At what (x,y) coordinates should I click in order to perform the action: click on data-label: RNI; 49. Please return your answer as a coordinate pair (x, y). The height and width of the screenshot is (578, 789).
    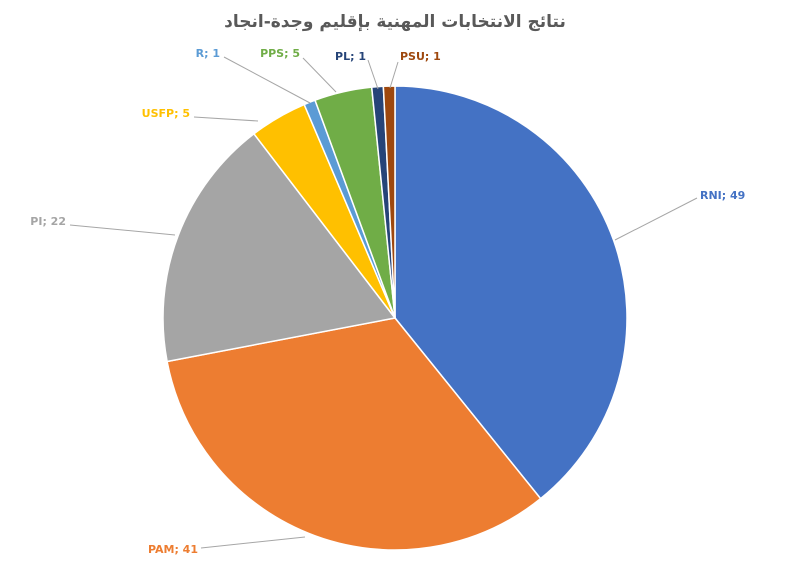
    Looking at the image, I should click on (722, 195).